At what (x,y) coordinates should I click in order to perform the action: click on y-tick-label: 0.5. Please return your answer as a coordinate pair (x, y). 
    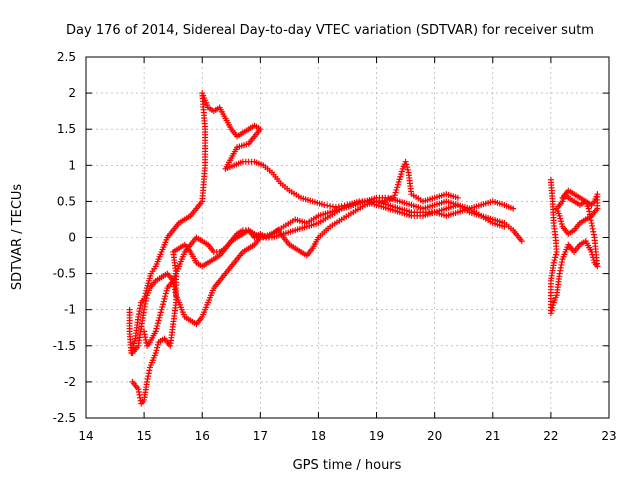
    Looking at the image, I should click on (66, 201).